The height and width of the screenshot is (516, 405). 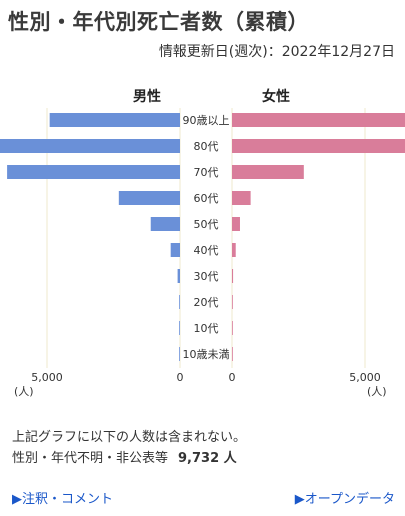 What do you see at coordinates (276, 52) in the screenshot?
I see `update-date: 情報更新日(週次)：2022年12月27日` at bounding box center [276, 52].